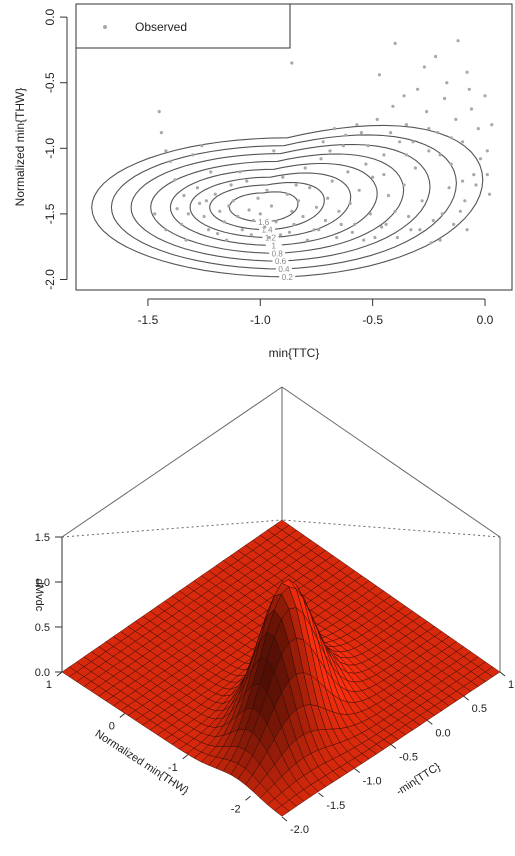 The height and width of the screenshot is (856, 515). I want to click on legend-label: Observed, so click(161, 27).